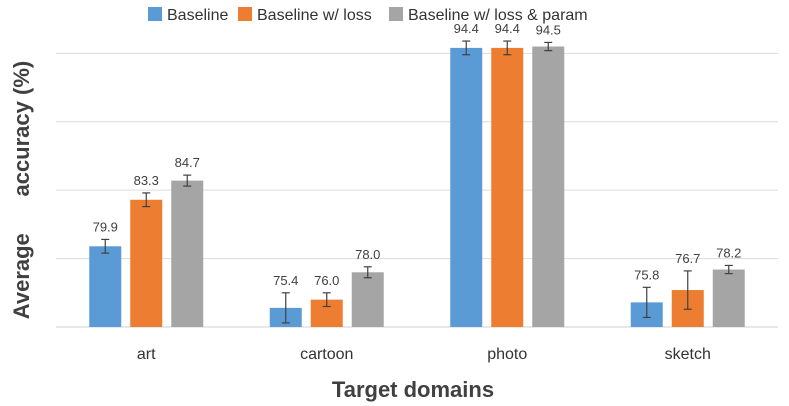 The image size is (789, 406). I want to click on x-axis-title: Target domains, so click(413, 389).